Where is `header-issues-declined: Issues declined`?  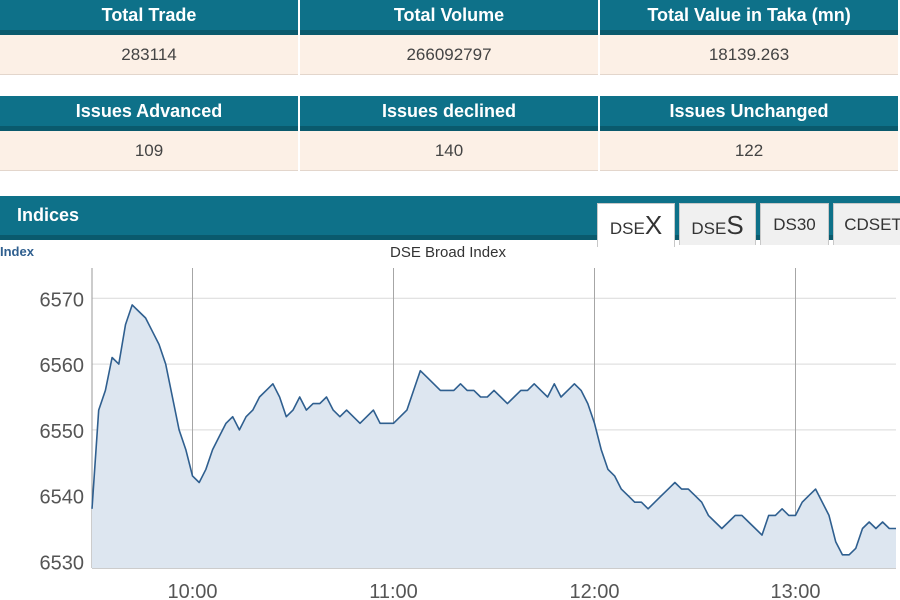
header-issues-declined: Issues declined is located at coordinates (449, 113).